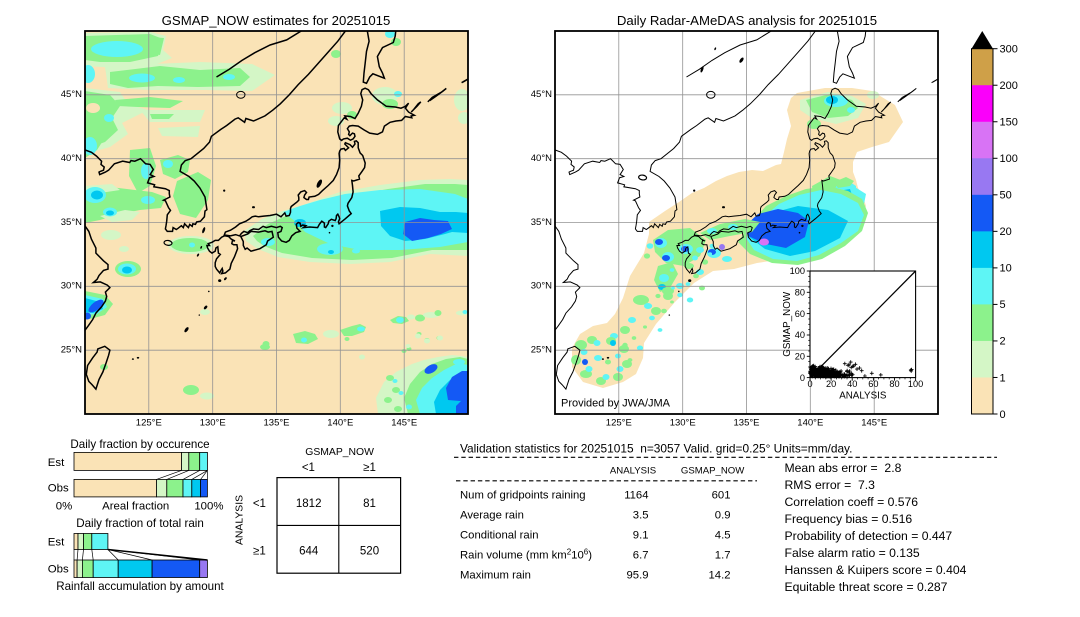 The height and width of the screenshot is (617, 1080). I want to click on svg-text: 81, so click(369, 504).